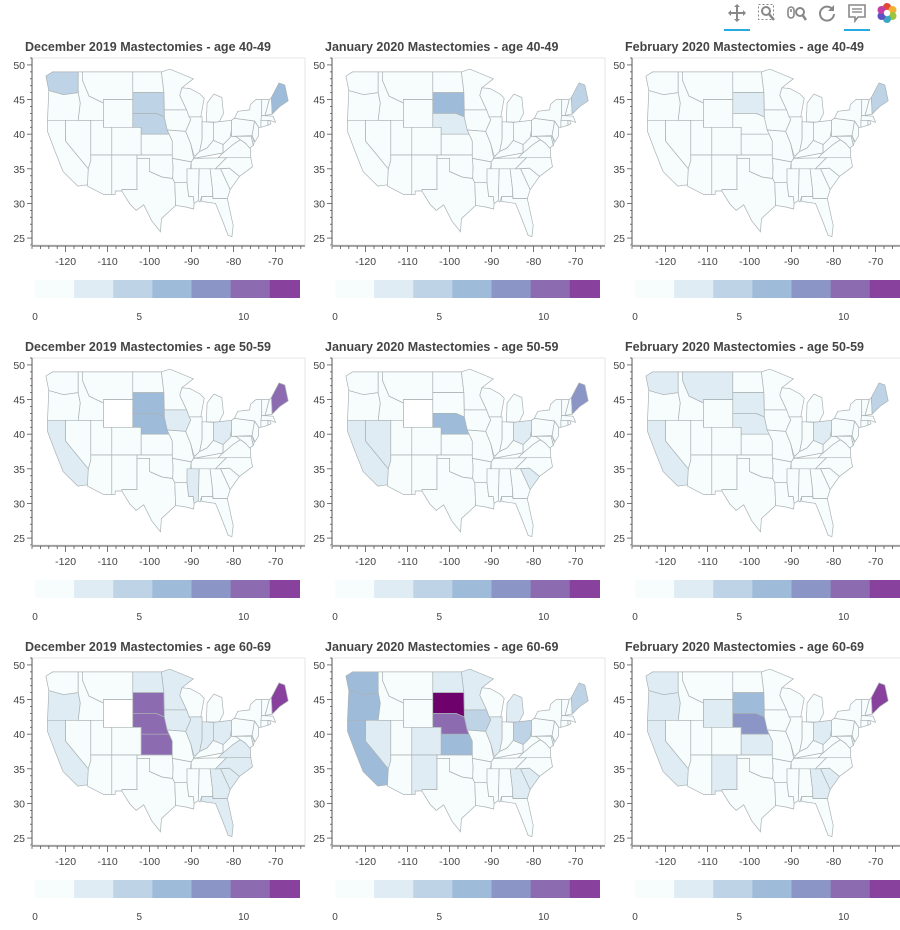  What do you see at coordinates (887, 15) in the screenshot?
I see `bokeh-logo` at bounding box center [887, 15].